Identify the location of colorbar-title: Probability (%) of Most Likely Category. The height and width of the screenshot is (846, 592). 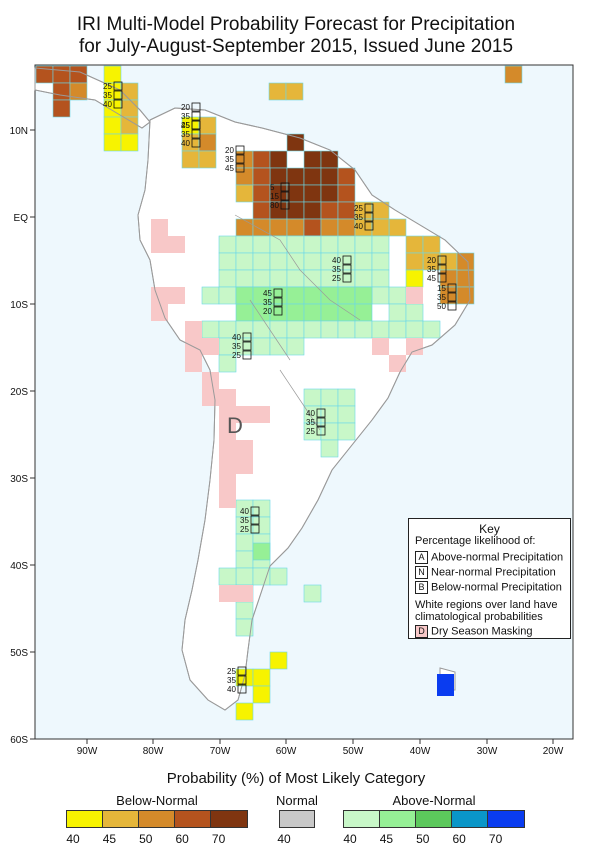
(296, 778).